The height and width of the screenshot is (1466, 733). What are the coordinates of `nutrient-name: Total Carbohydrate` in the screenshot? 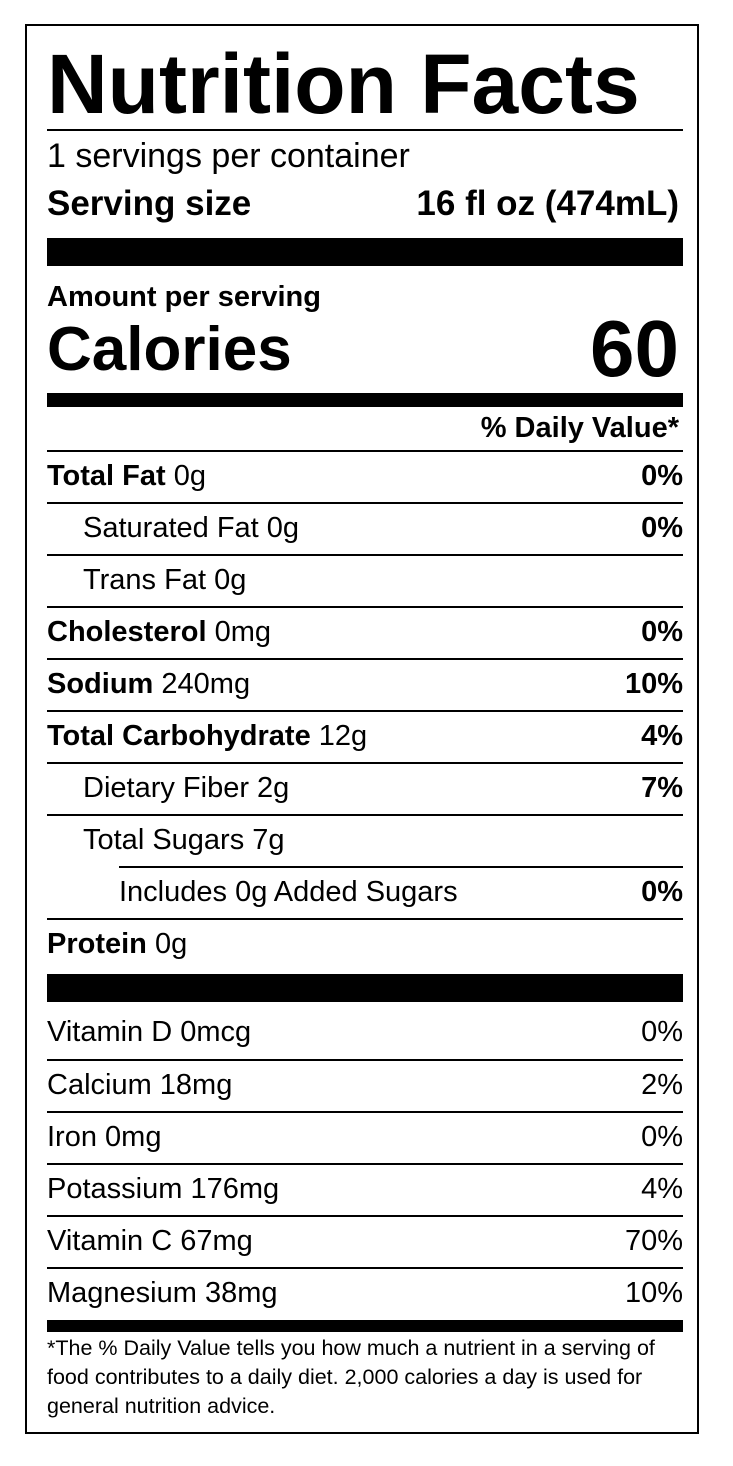 It's located at (179, 736).